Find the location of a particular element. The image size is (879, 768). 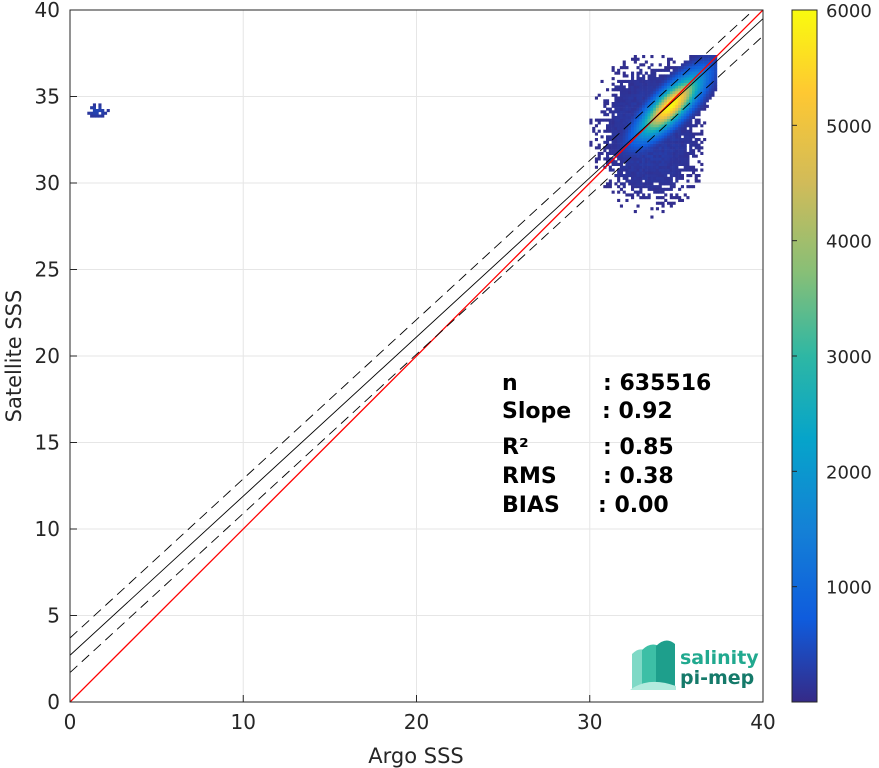

y-tick-label: 40 is located at coordinates (47, 11).